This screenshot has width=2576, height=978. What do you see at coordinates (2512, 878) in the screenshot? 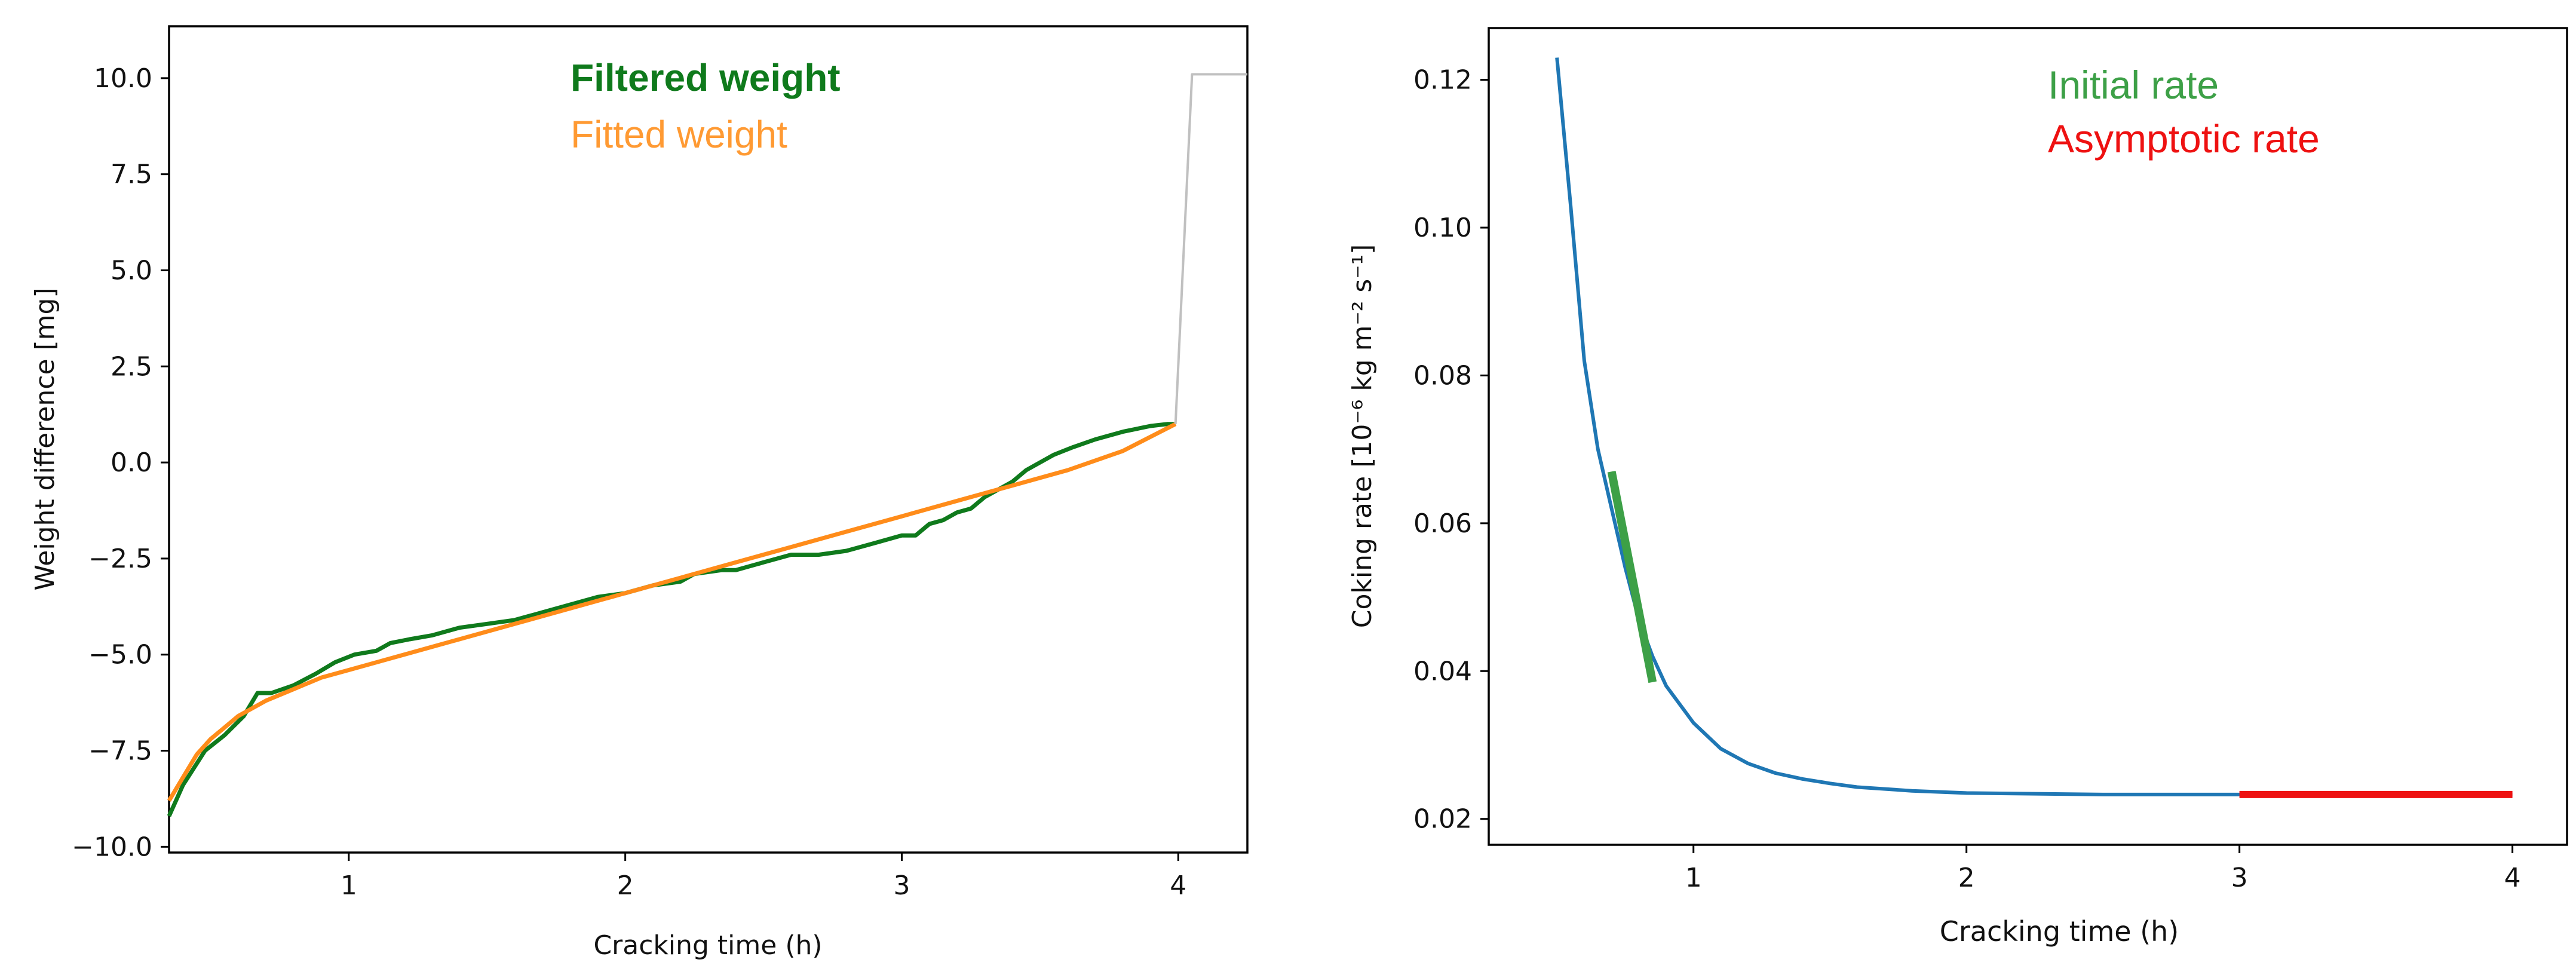
I see `right-x-tick-label: 4` at bounding box center [2512, 878].